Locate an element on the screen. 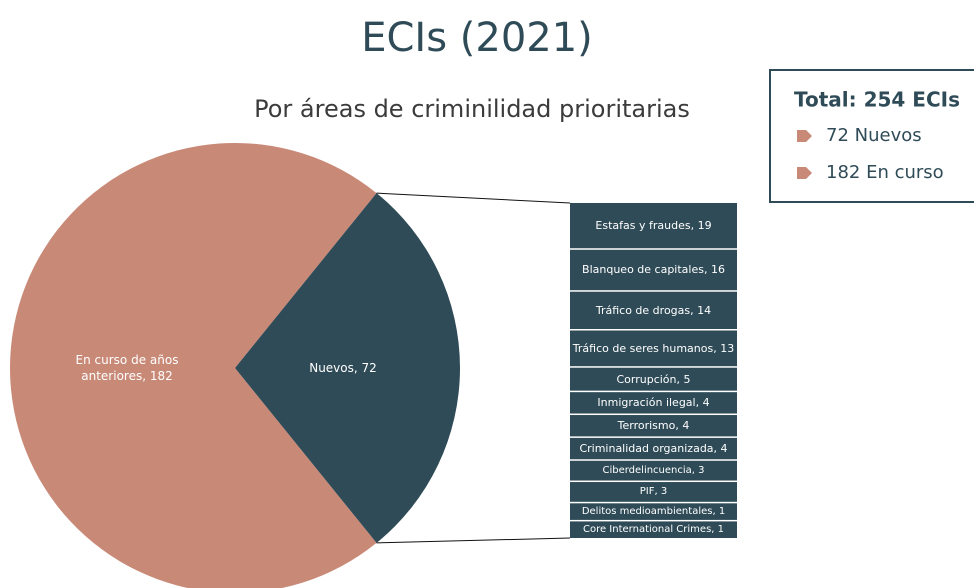 This screenshot has height=588, width=974. segment-label: PIF, 3 is located at coordinates (653, 492).